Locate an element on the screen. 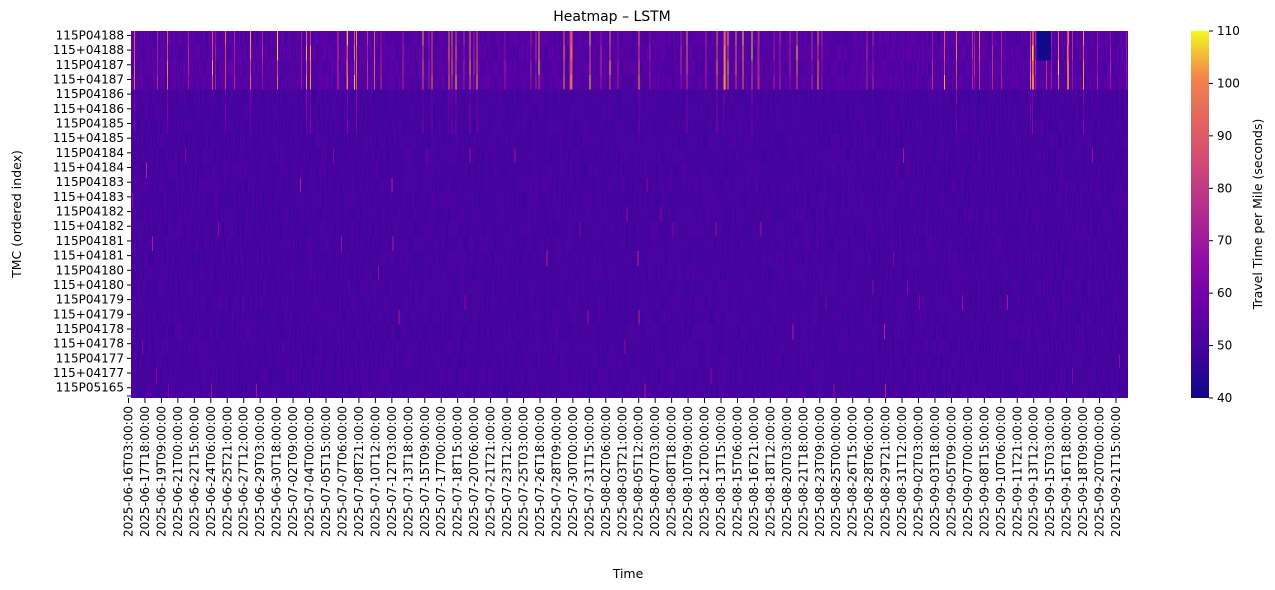 The height and width of the screenshot is (590, 1275). x-tick-label: 2025-08-25T00:00:00 is located at coordinates (836, 471).